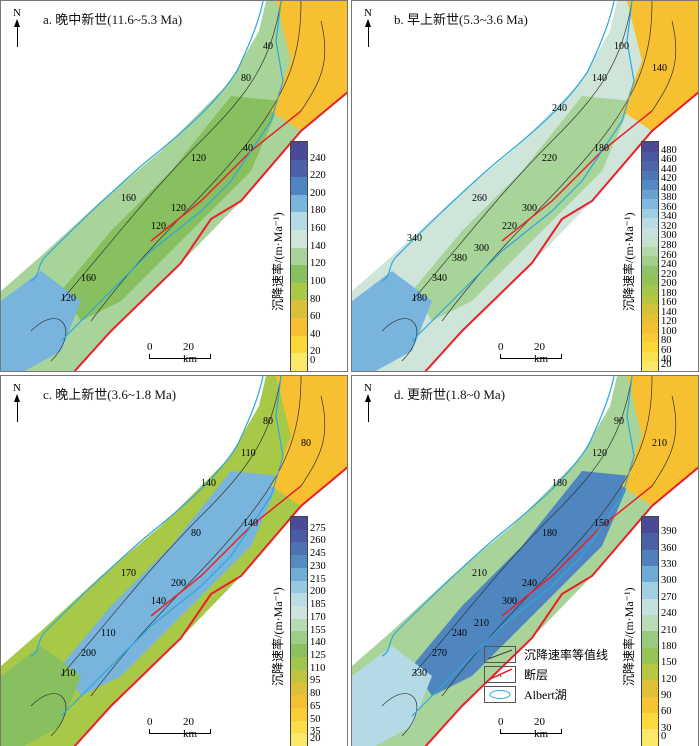 The width and height of the screenshot is (700, 746). Describe the element at coordinates (669, 207) in the screenshot. I see `colorbar-tick-label: 360` at that location.